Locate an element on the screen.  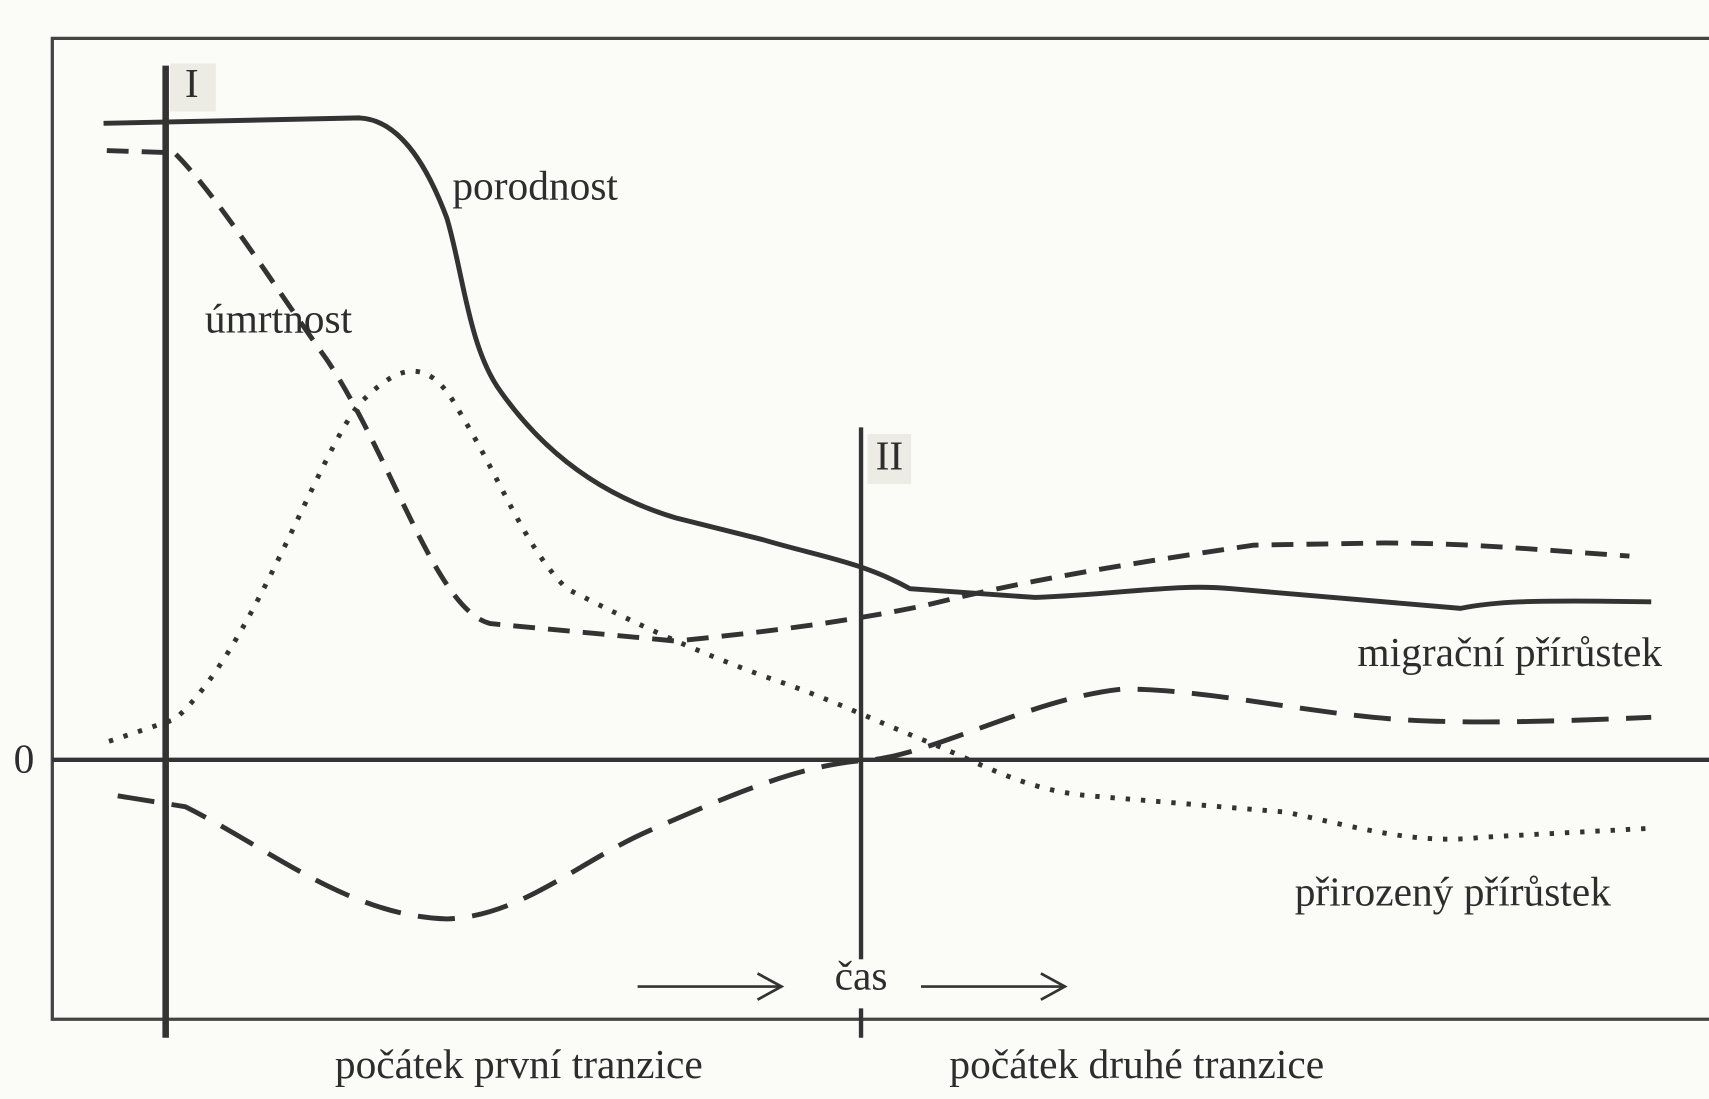
time-arrows is located at coordinates (852, 986).